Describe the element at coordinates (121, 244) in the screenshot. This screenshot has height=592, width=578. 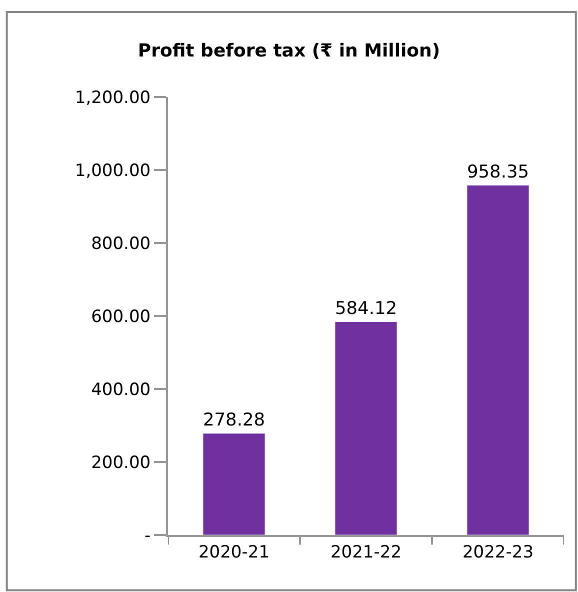
I see `y-tick-label: 800.00` at that location.